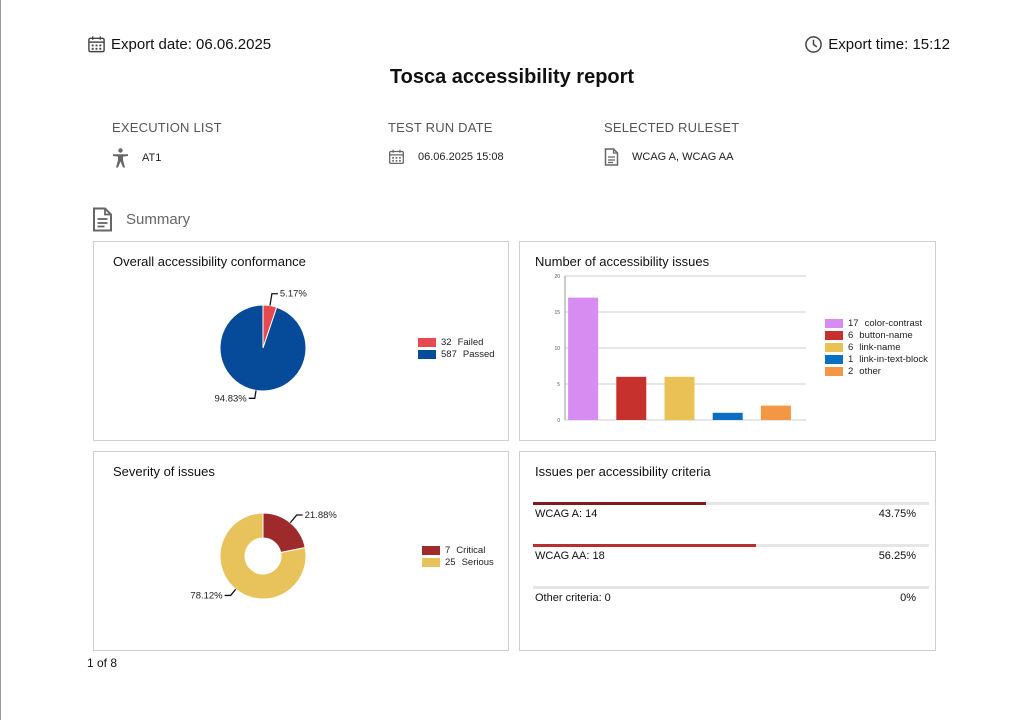 This screenshot has width=1024, height=720. I want to click on legend-name: Critical, so click(471, 550).